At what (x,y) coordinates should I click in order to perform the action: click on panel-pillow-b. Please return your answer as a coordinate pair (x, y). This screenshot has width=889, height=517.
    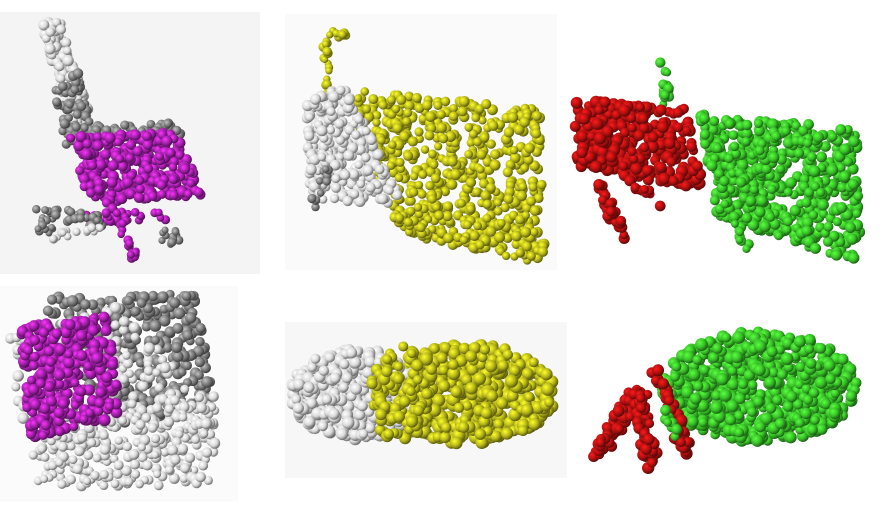
    Looking at the image, I should click on (732, 395).